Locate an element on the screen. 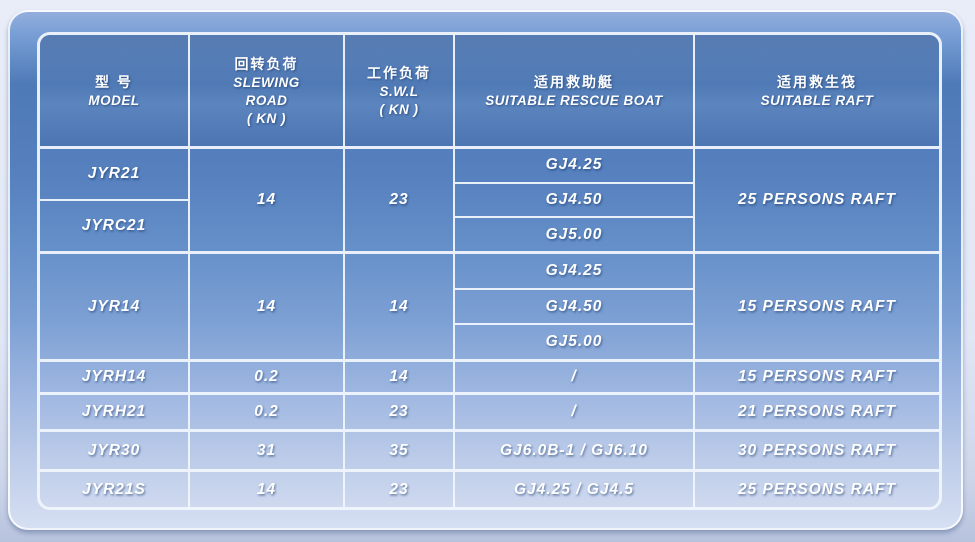 This screenshot has height=542, width=975. model-cell: JYR30 is located at coordinates (115, 450).